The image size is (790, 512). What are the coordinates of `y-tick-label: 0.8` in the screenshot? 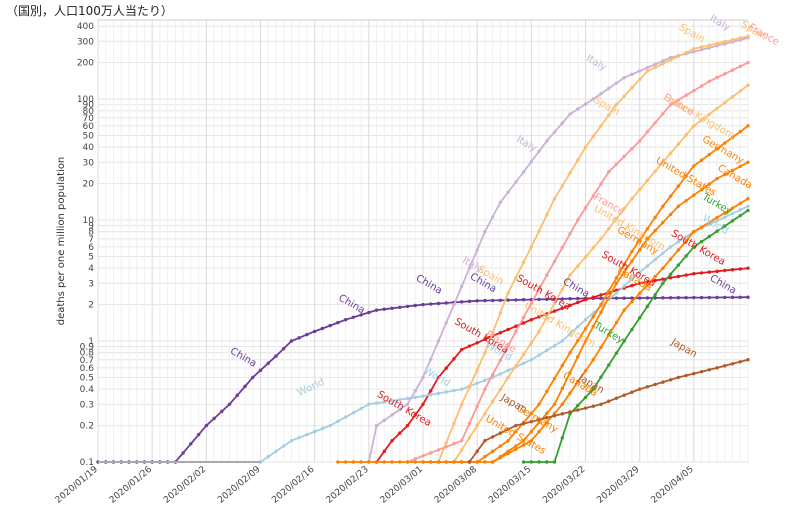 It's located at (87, 354).